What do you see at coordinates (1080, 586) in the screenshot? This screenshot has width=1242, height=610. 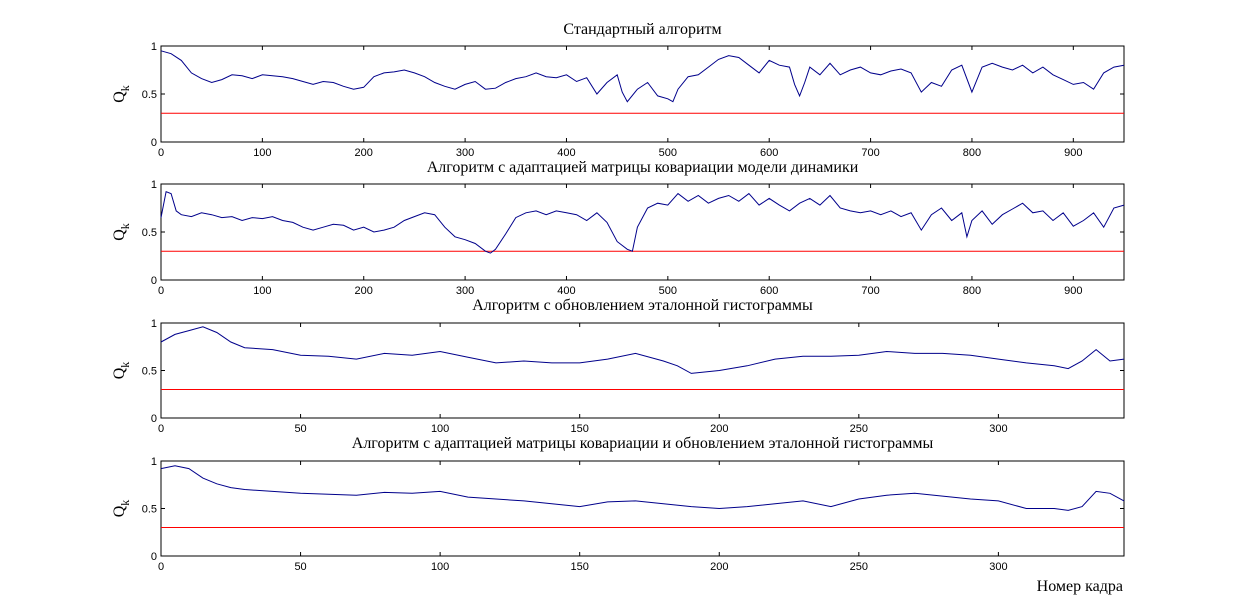 I see `x-axis-label: Номер кадра` at bounding box center [1080, 586].